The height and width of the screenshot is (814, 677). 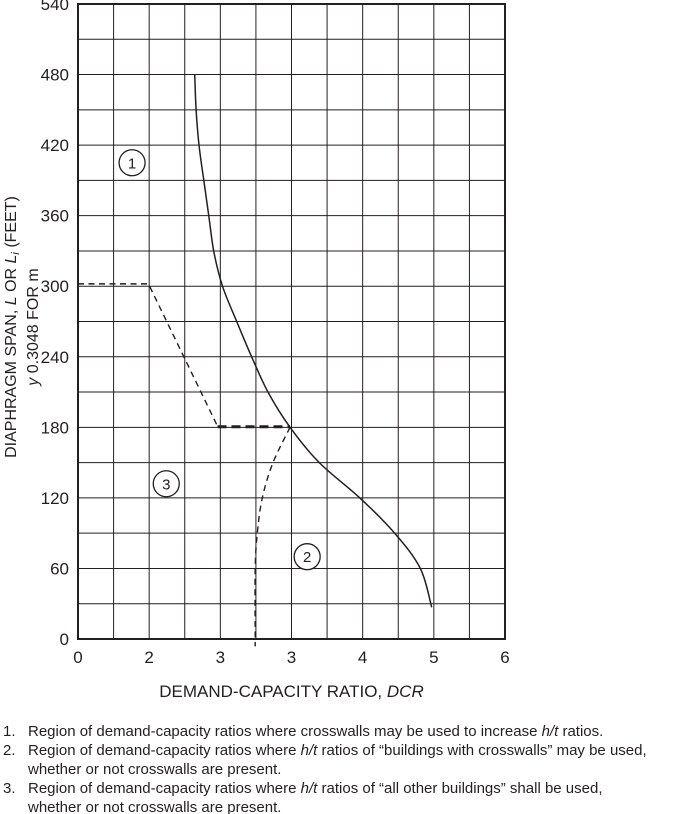 What do you see at coordinates (55, 216) in the screenshot?
I see `y-tick-label: 360` at bounding box center [55, 216].